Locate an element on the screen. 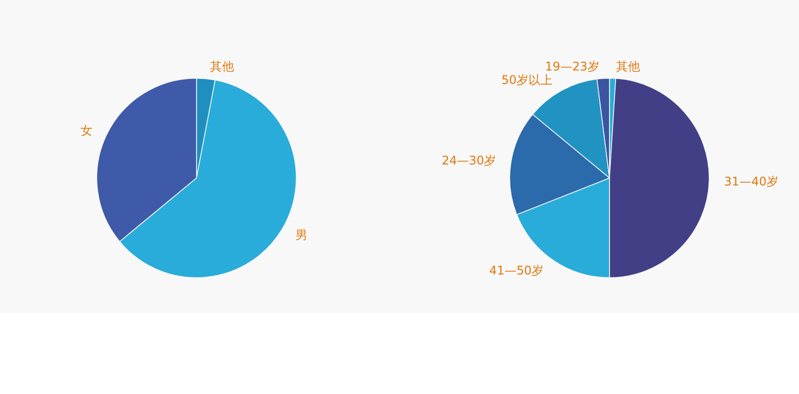 This screenshot has width=799, height=394. slice-label: 50岁以上 is located at coordinates (527, 80).